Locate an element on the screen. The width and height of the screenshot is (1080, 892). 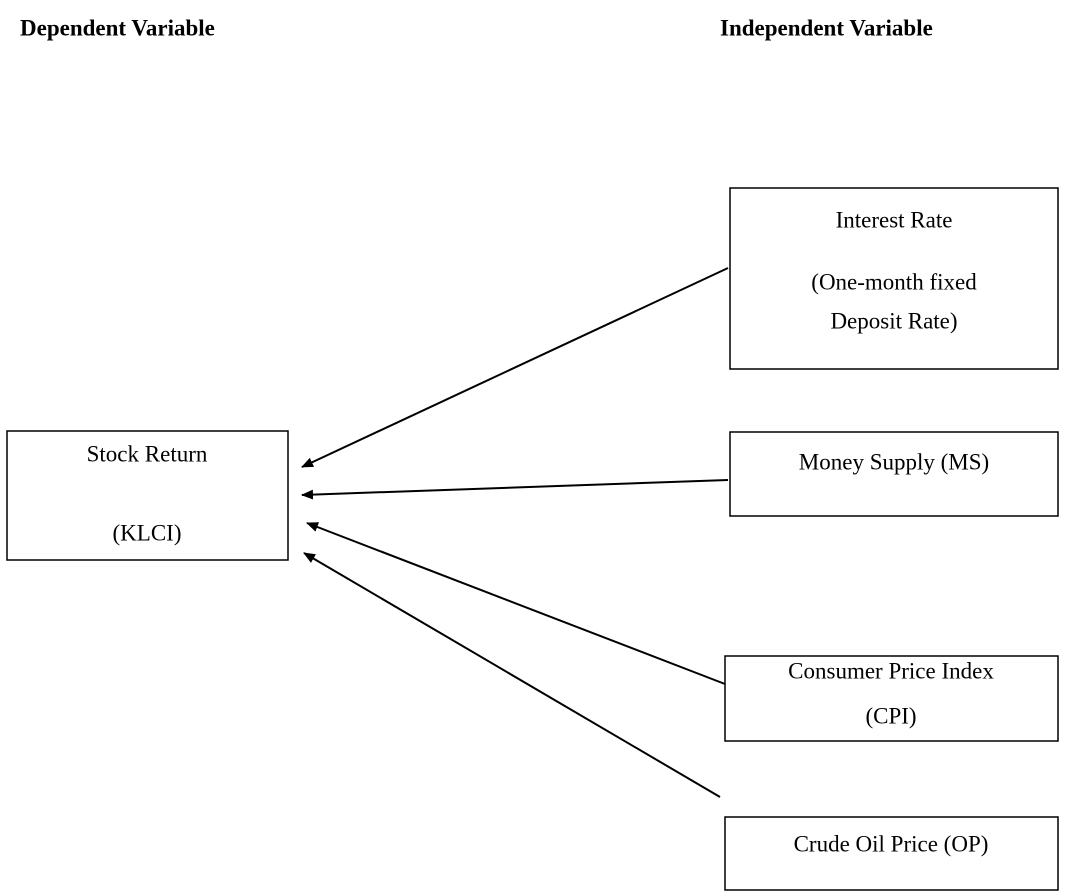
node-label: Interest Rate is located at coordinates (894, 219).